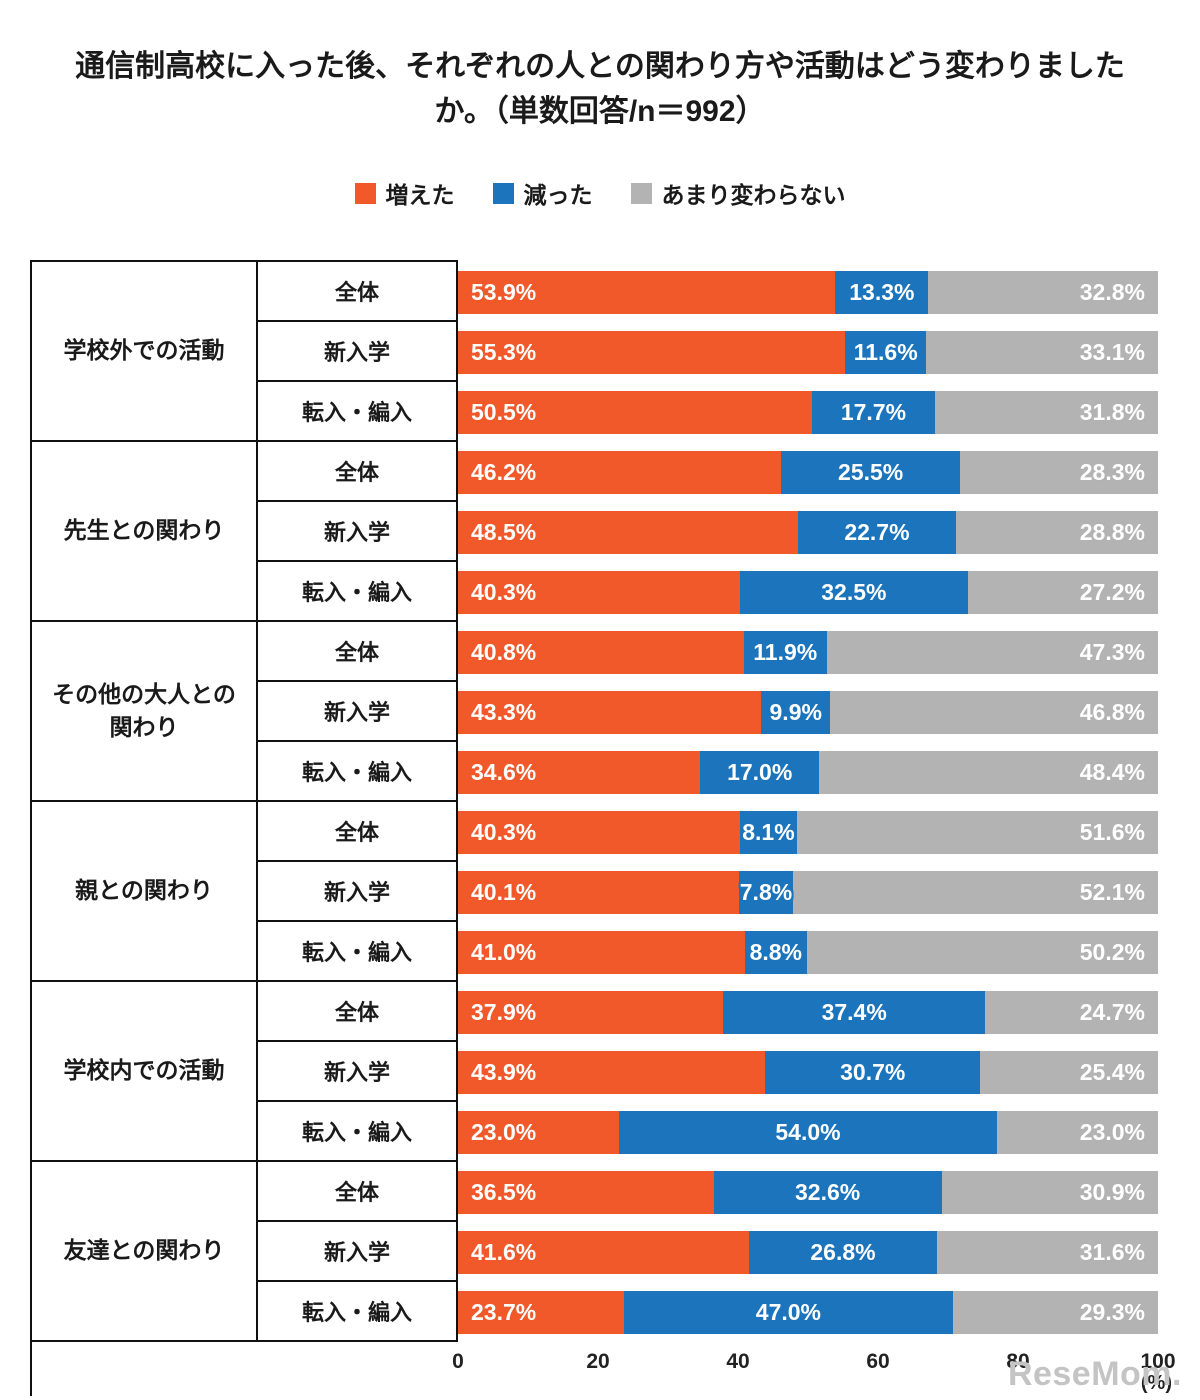 The image size is (1200, 1400). Describe the element at coordinates (1047, 1252) in the screenshot. I see `bar-segment-unchanged: 31.6%` at that location.